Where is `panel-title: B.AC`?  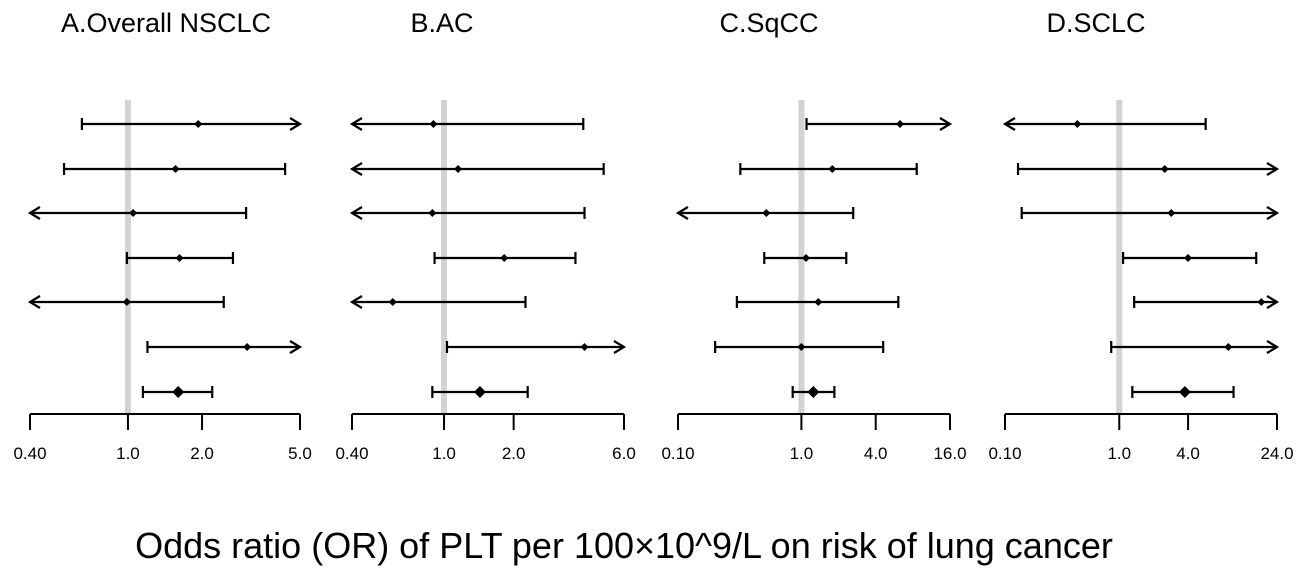
panel-title: B.AC is located at coordinates (441, 23).